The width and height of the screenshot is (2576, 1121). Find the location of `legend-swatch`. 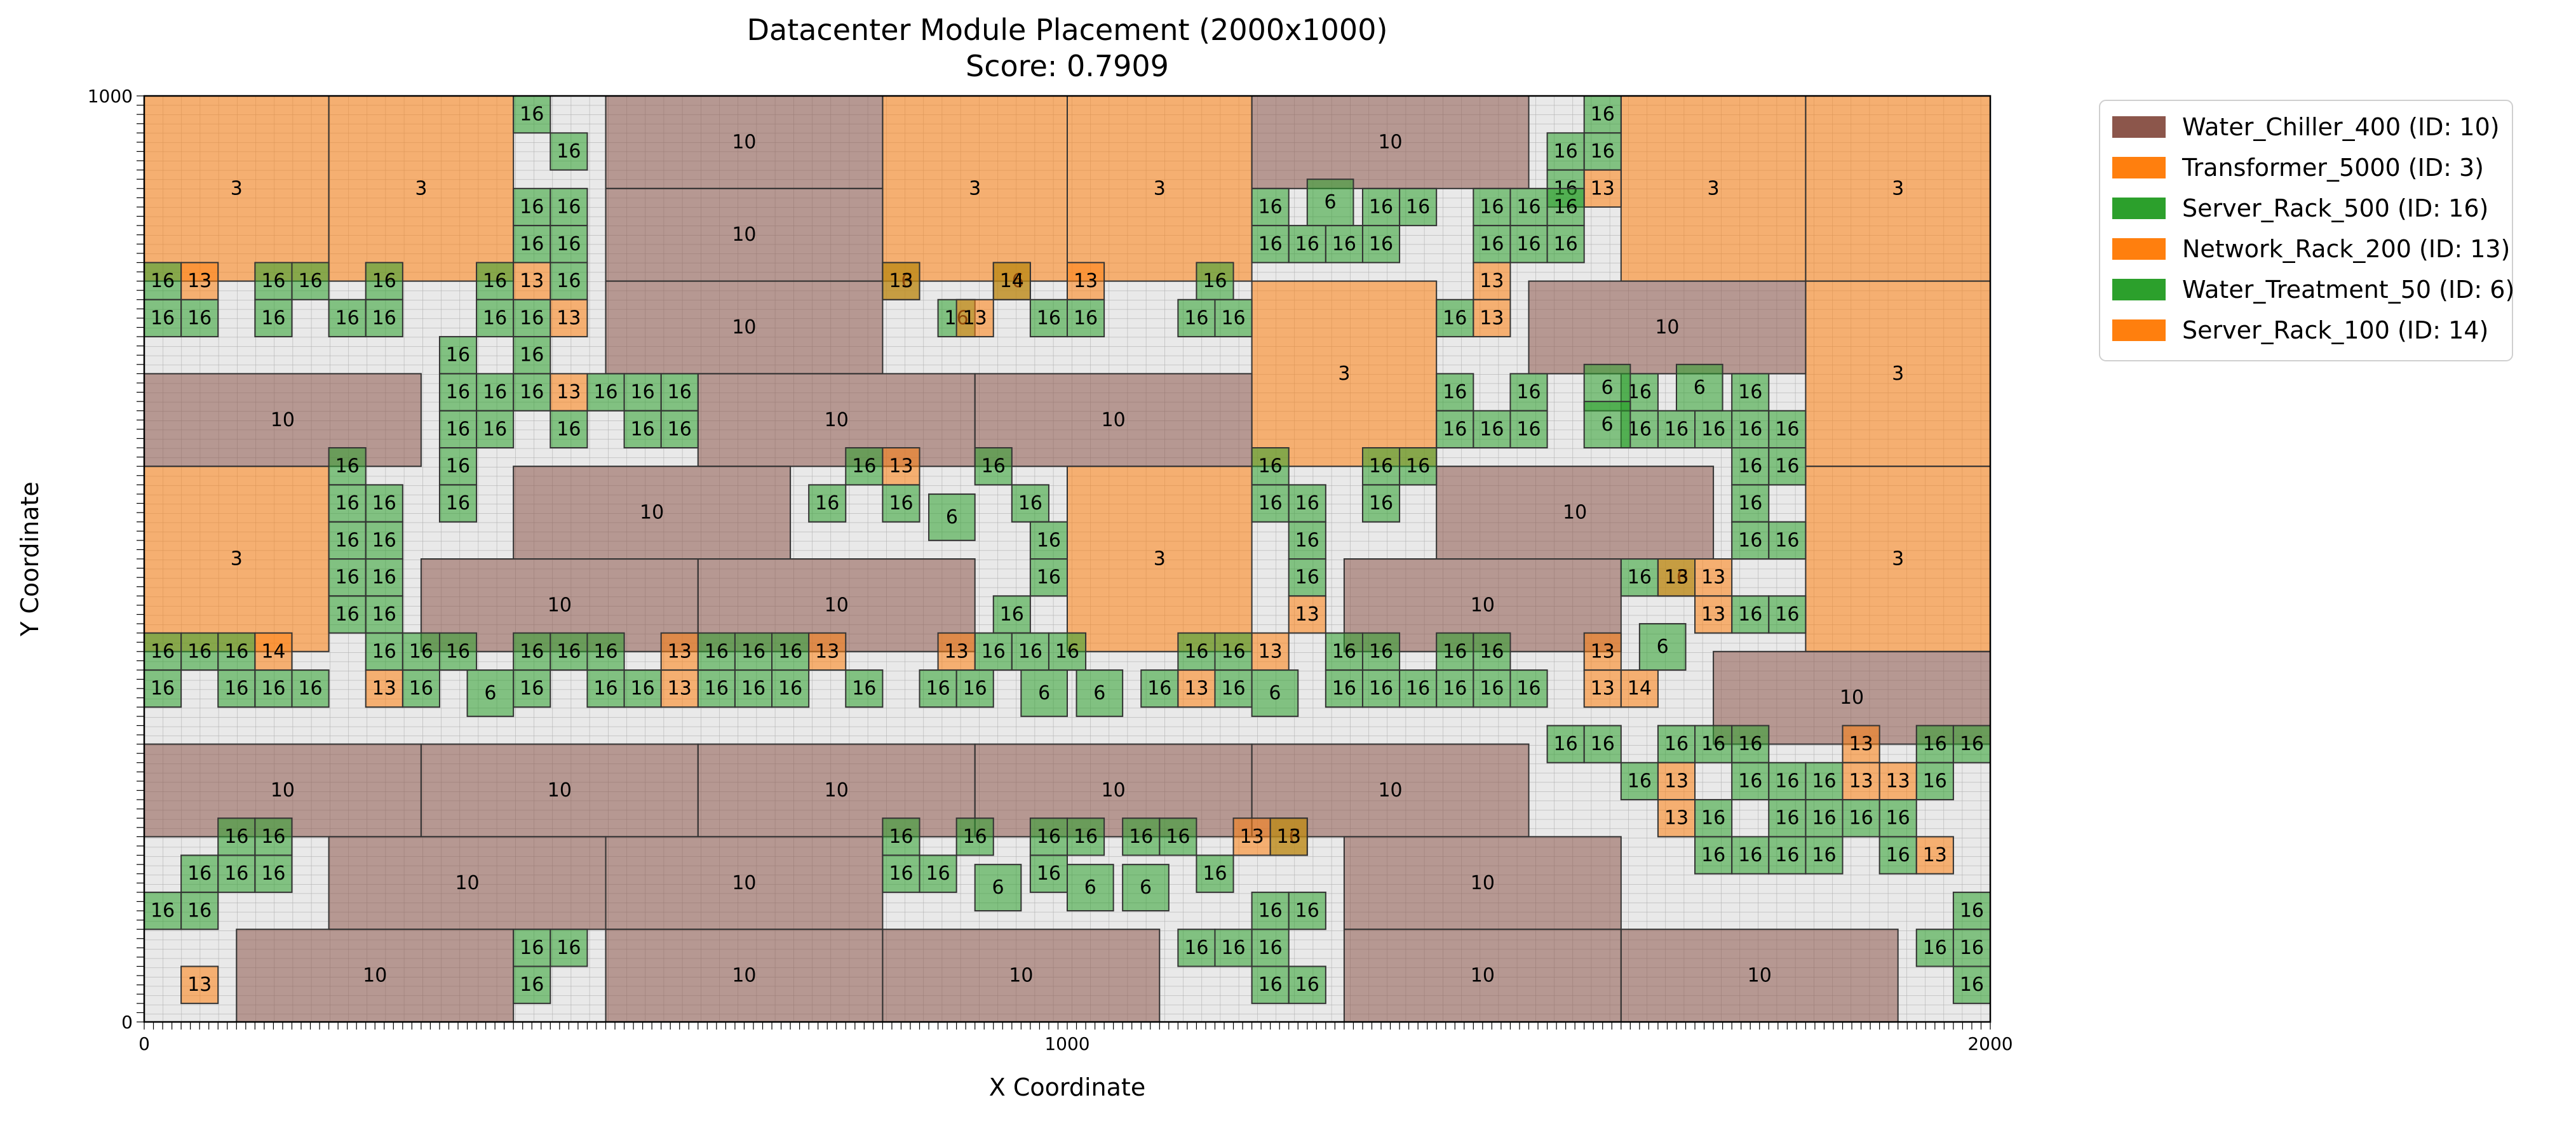

legend-swatch is located at coordinates (2139, 249).